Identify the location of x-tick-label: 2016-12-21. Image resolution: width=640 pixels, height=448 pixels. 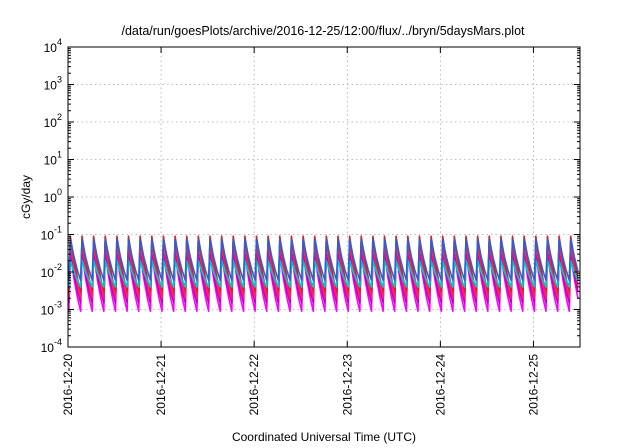
(161, 385).